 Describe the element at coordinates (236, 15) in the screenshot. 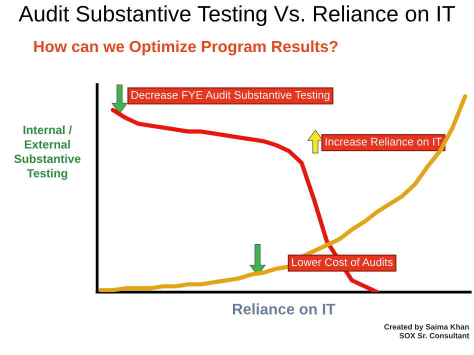

I see `chart-title: Audit Substantive Testing Vs. Reliance on IT` at that location.